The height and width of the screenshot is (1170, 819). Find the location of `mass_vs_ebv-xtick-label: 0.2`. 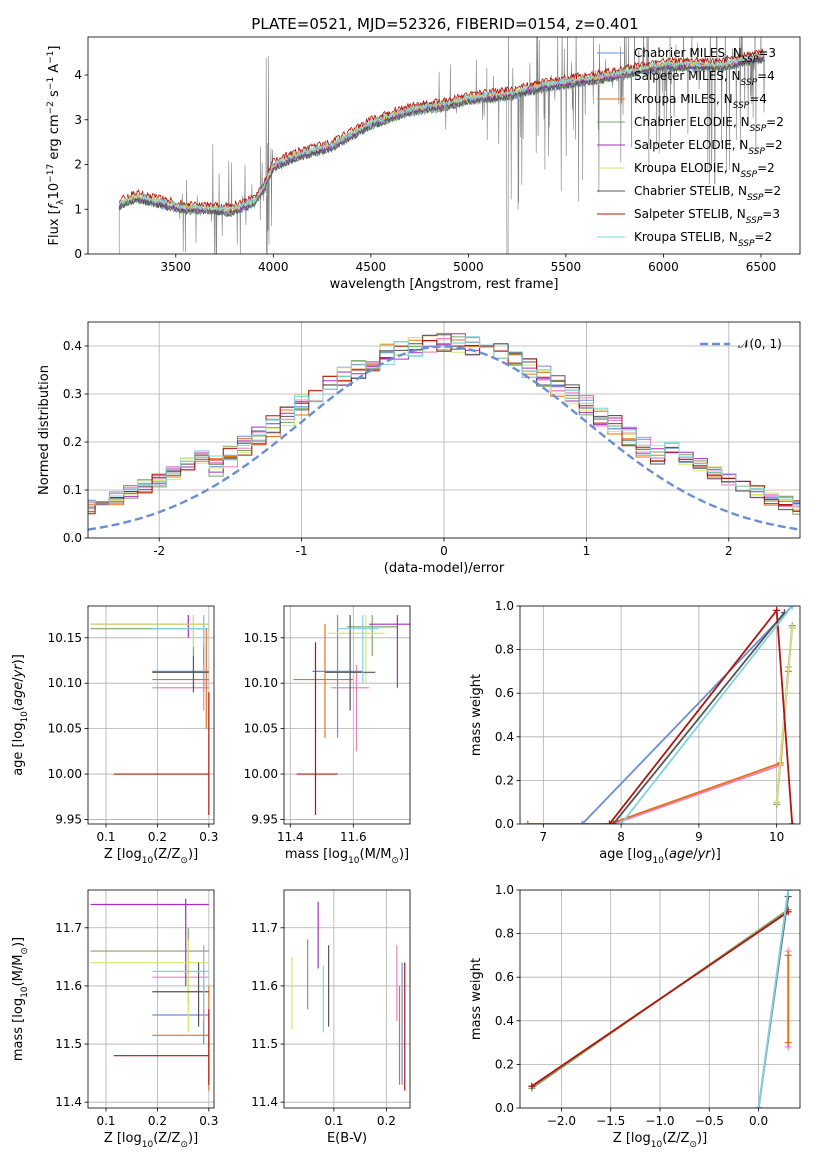

mass_vs_ebv-xtick-label: 0.2 is located at coordinates (386, 1121).